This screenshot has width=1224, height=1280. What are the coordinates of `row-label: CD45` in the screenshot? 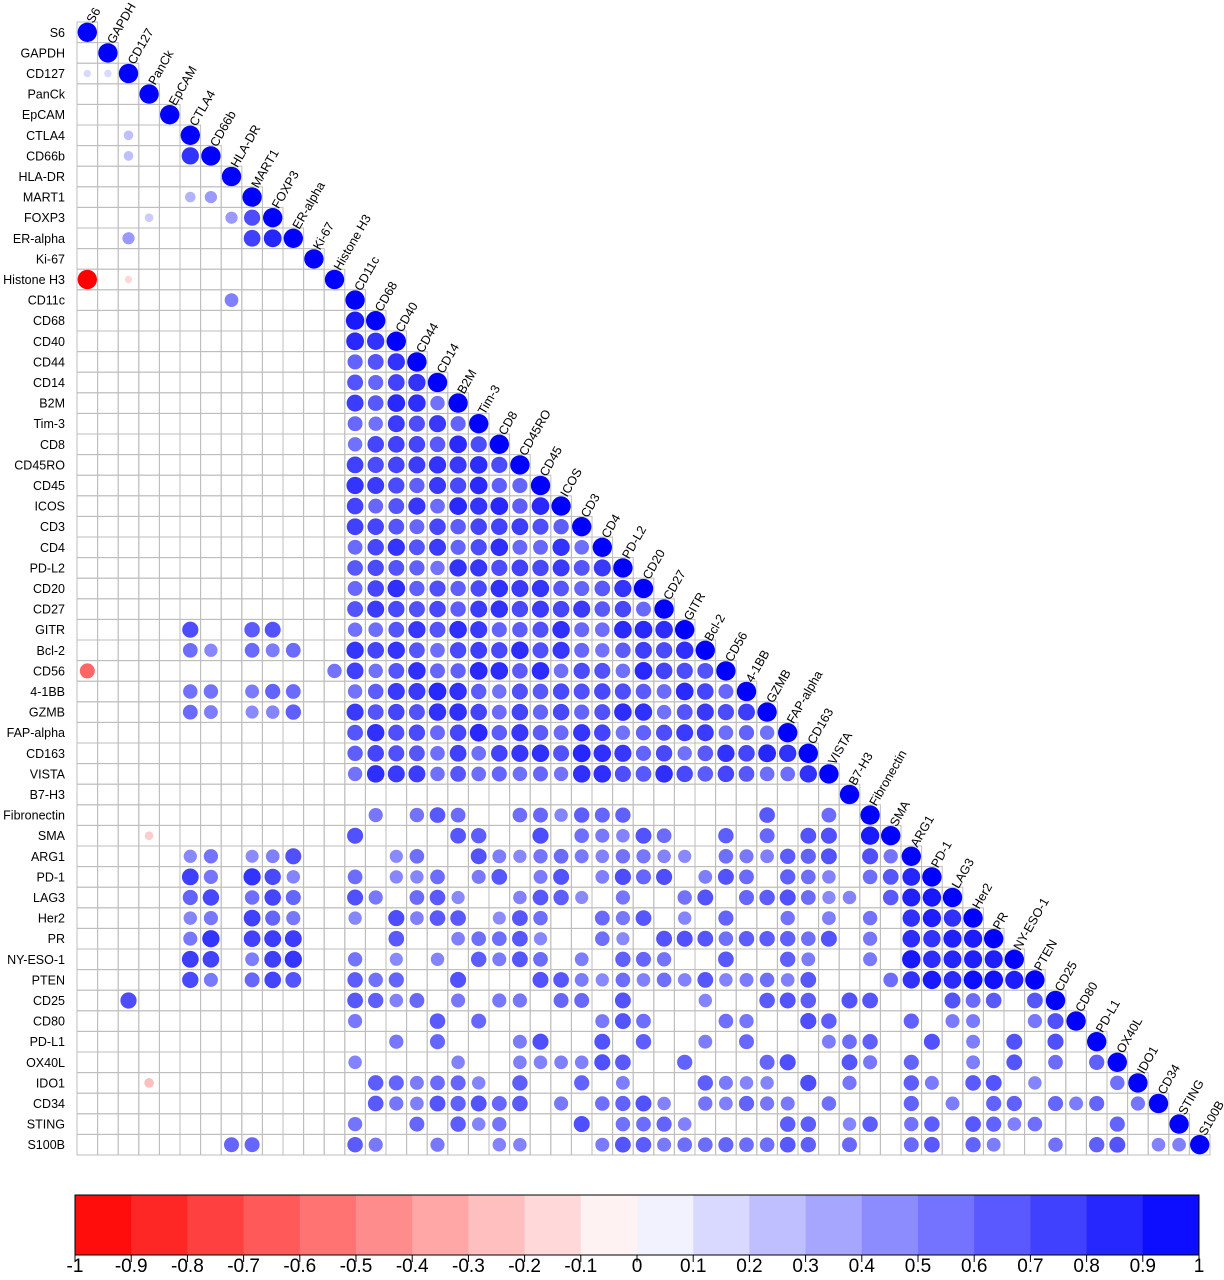 It's located at (49, 486).